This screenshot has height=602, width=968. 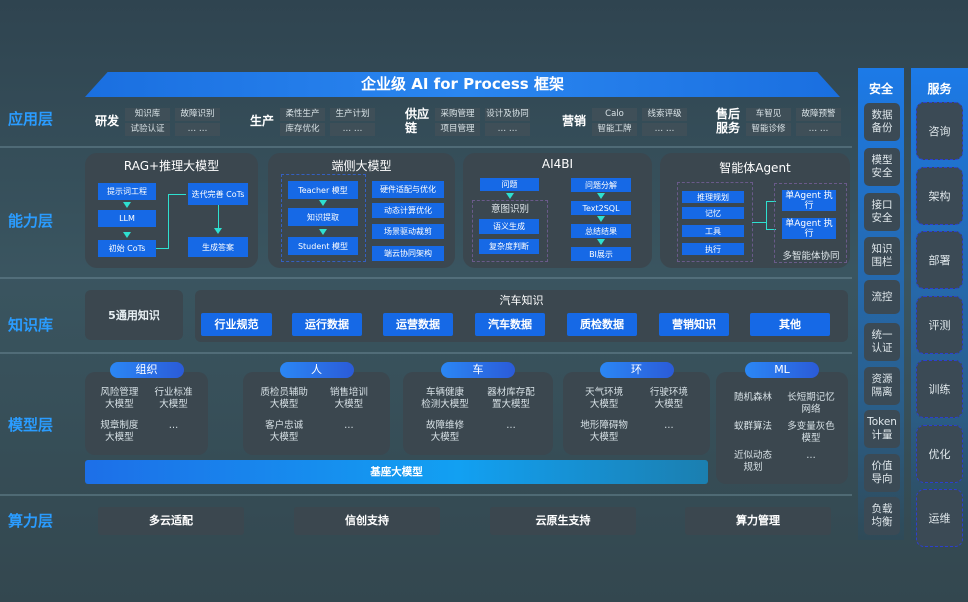 What do you see at coordinates (752, 397) in the screenshot?
I see `model-item: 随机森林` at bounding box center [752, 397].